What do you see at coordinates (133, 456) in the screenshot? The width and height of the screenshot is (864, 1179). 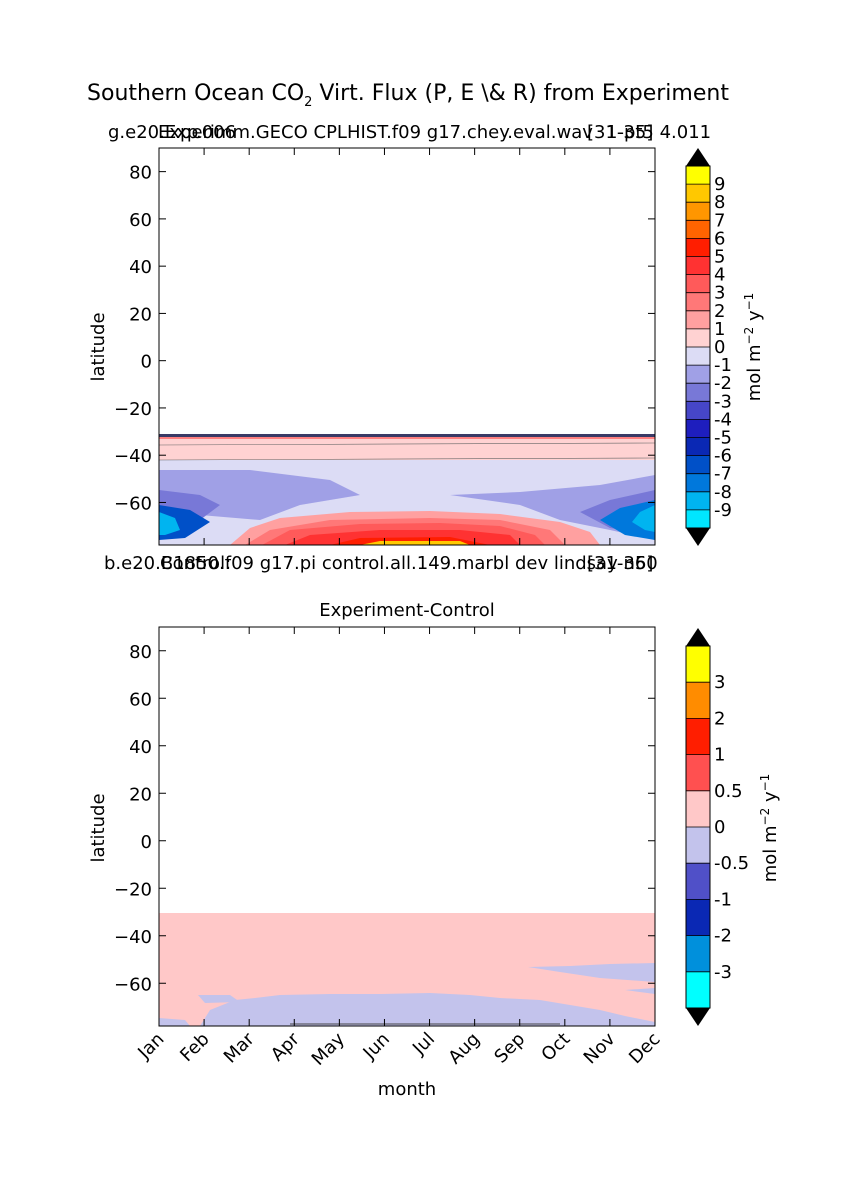 I see `top-ytick-label: −40` at bounding box center [133, 456].